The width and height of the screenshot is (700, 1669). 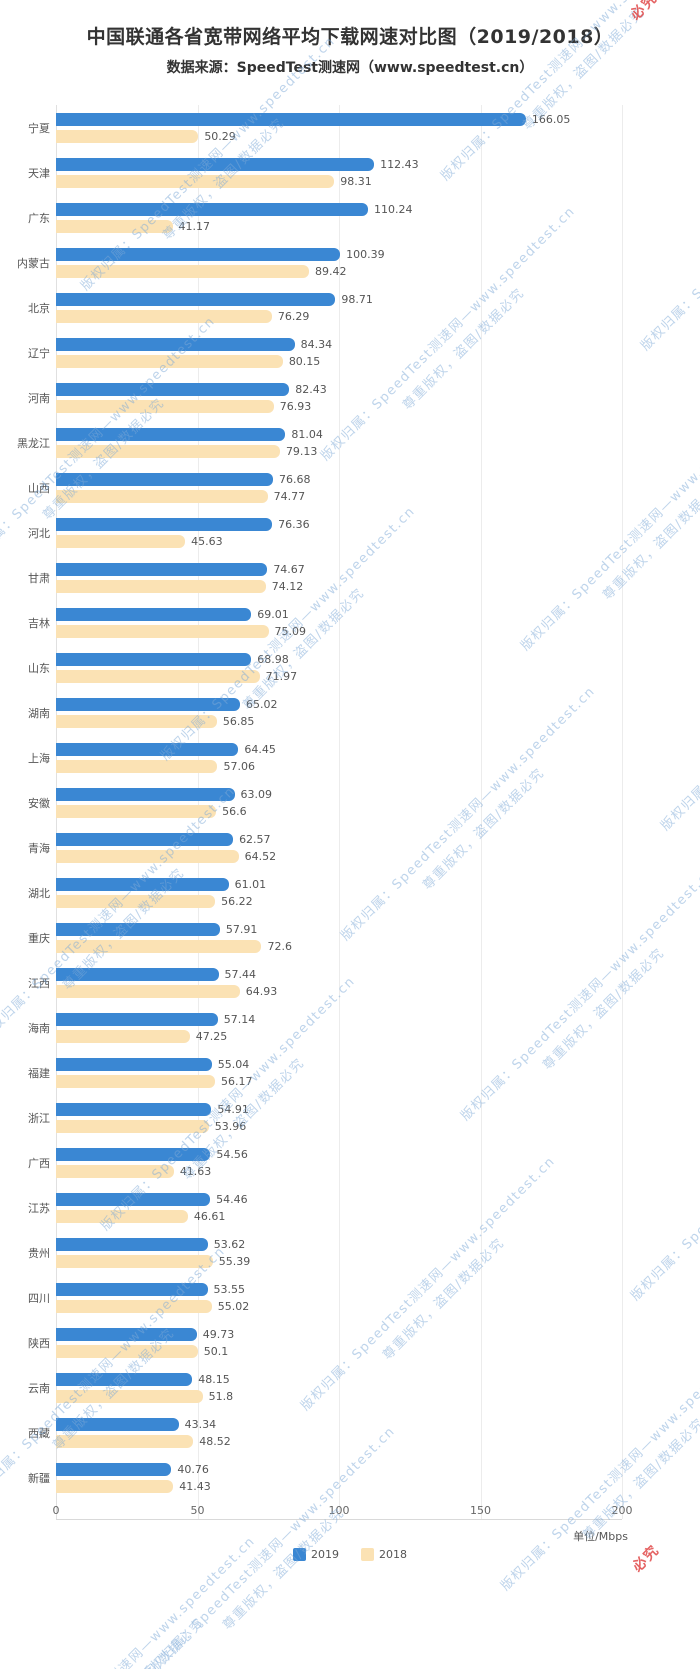 I want to click on chart-row: 四川 53.55 55.02, so click(x=350, y=1297).